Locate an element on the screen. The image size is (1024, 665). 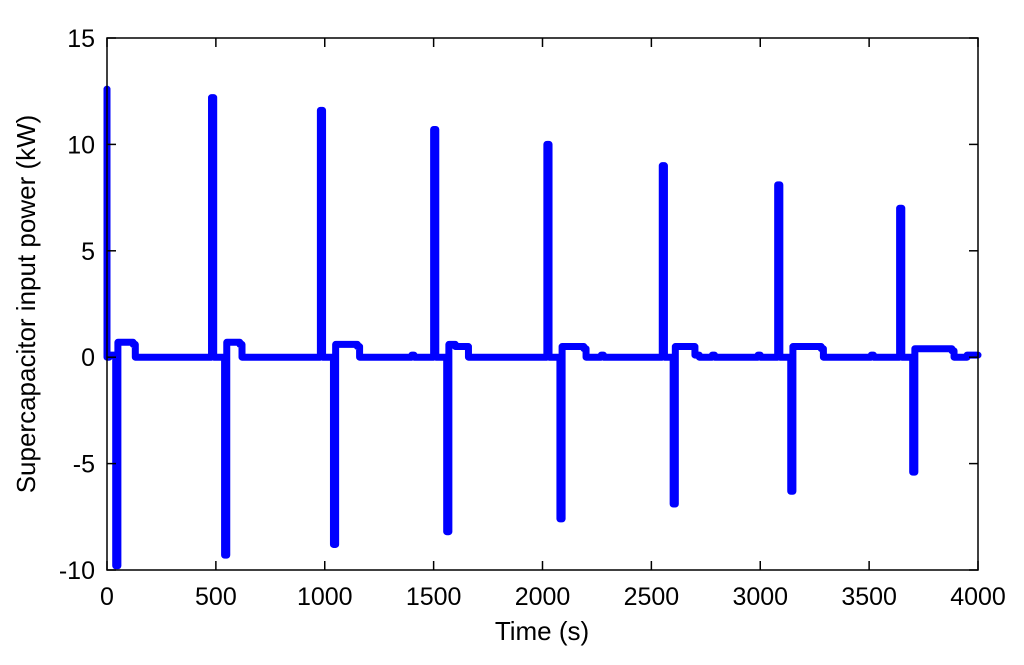
x-tick-label: 500 is located at coordinates (216, 597).